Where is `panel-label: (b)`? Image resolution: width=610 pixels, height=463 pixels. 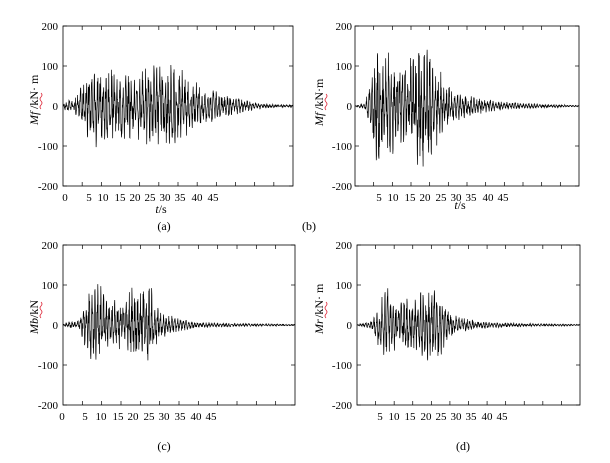 panel-label: (b) is located at coordinates (309, 226).